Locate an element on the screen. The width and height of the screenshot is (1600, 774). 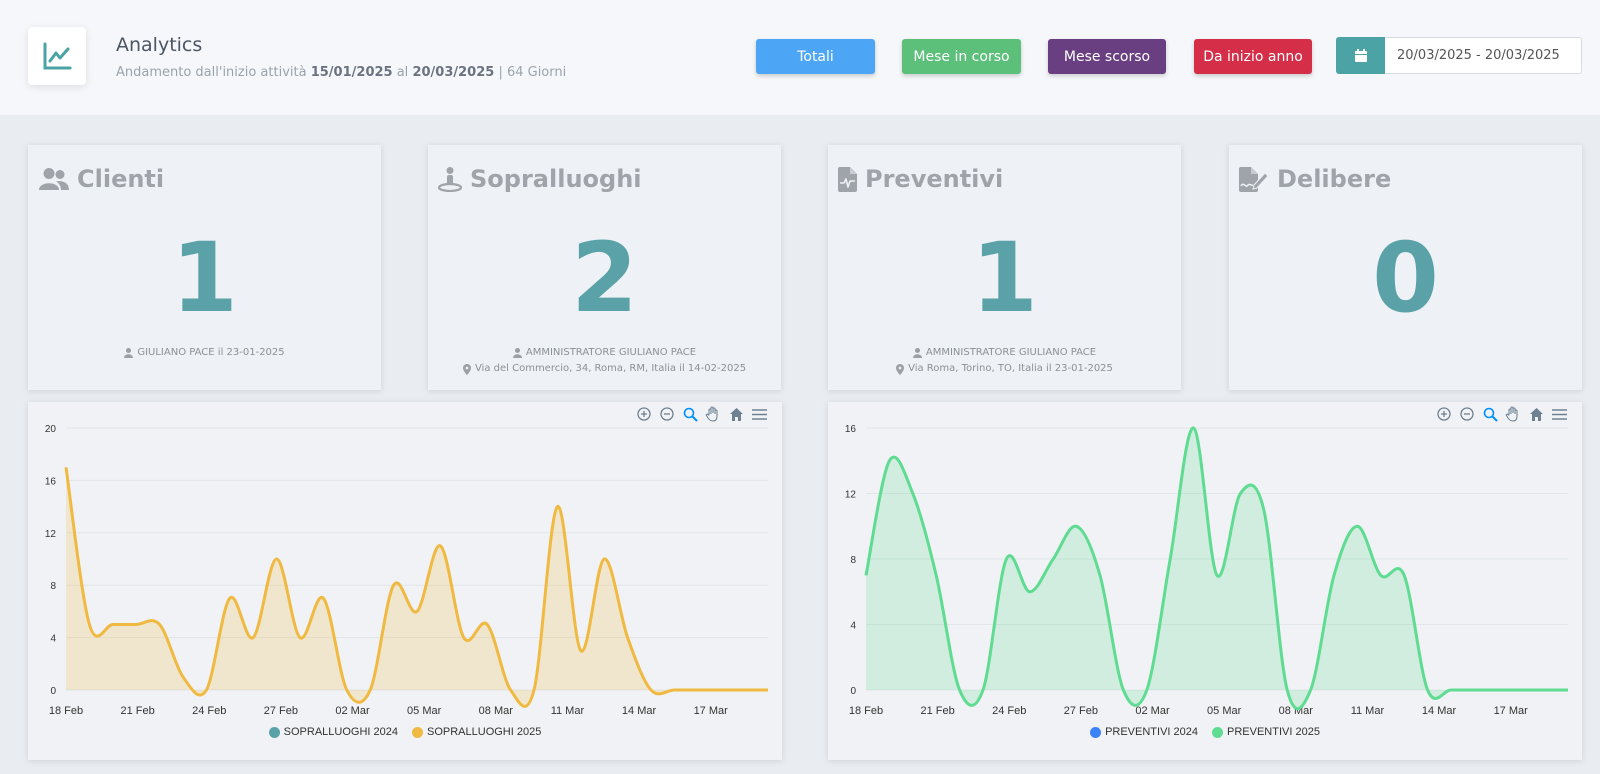
card-count: 1 is located at coordinates (204, 278).